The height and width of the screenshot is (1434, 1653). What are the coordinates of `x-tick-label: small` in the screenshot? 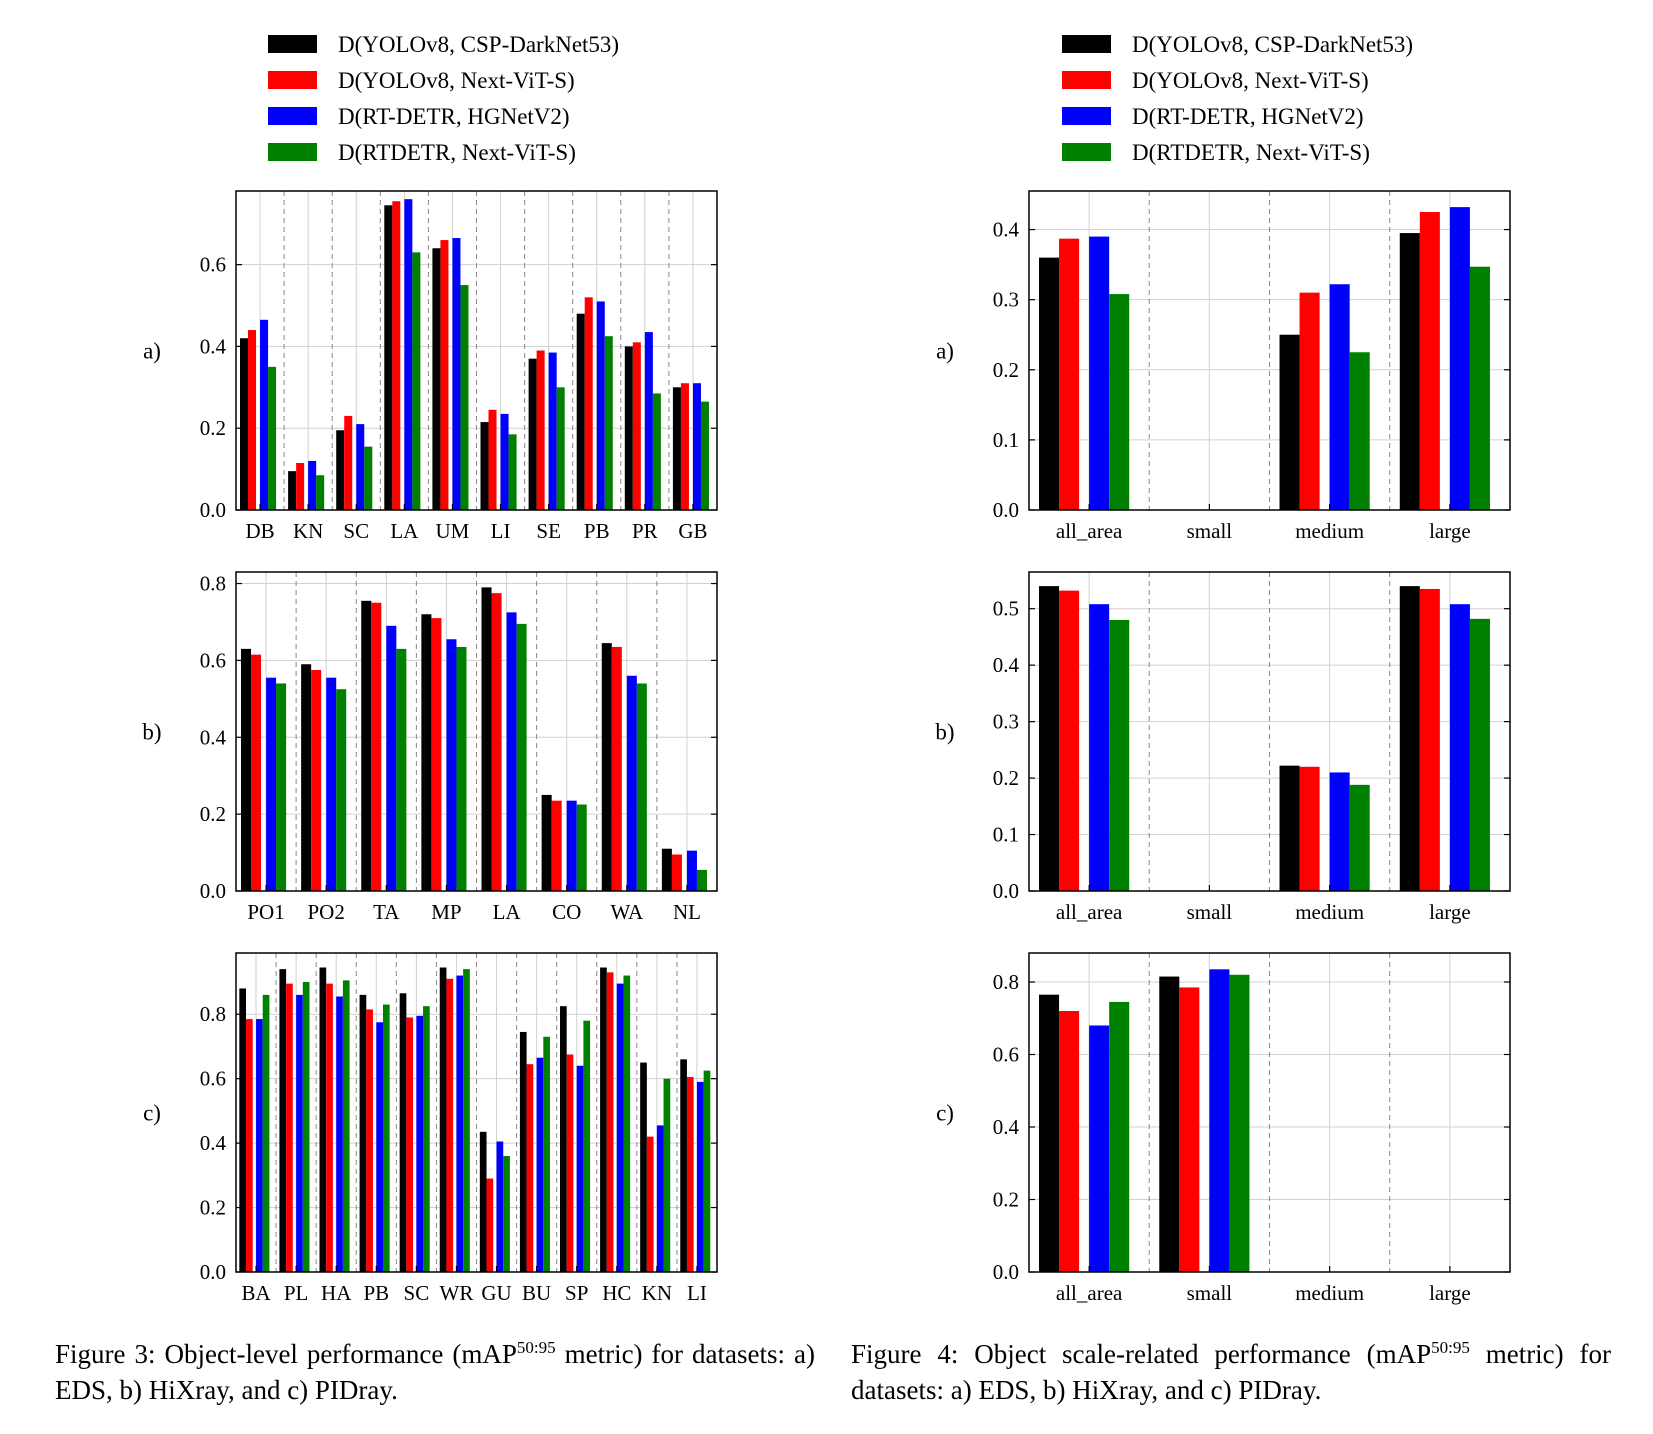 It's located at (1210, 912).